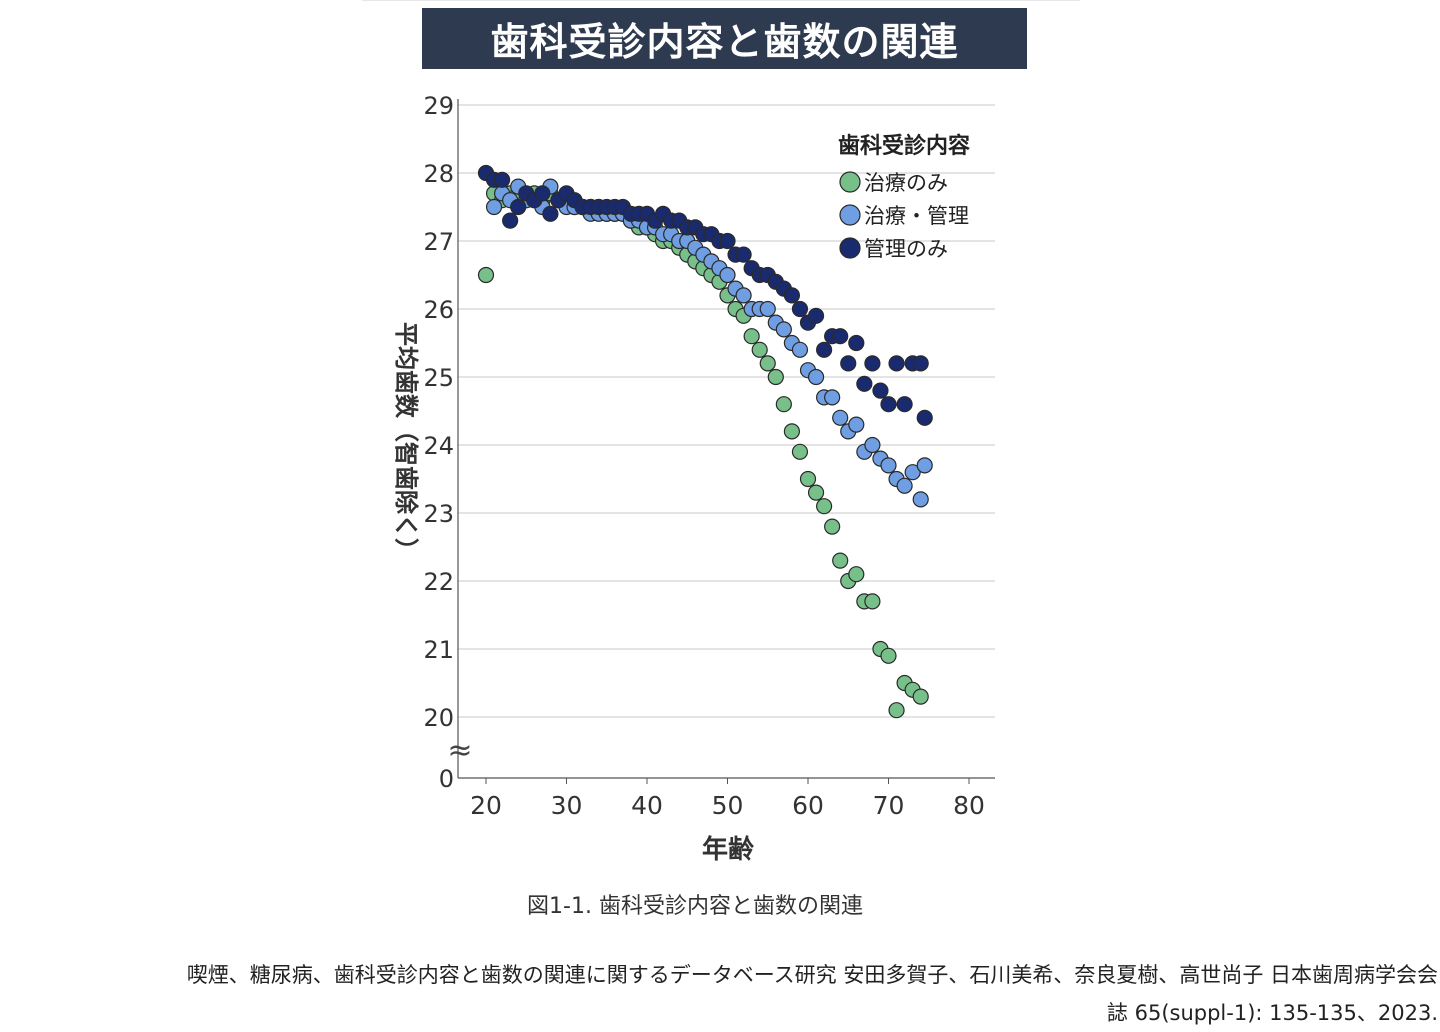 The height and width of the screenshot is (1032, 1440). Describe the element at coordinates (446, 779) in the screenshot. I see `y-tick-label-zero: 0` at that location.